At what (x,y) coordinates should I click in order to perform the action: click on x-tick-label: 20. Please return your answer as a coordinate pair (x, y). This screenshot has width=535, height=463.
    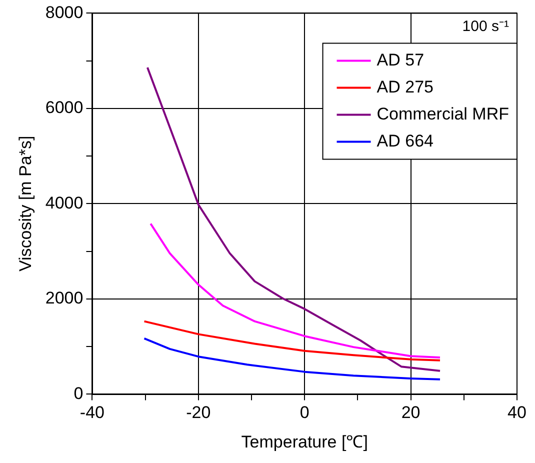
    Looking at the image, I should click on (410, 412).